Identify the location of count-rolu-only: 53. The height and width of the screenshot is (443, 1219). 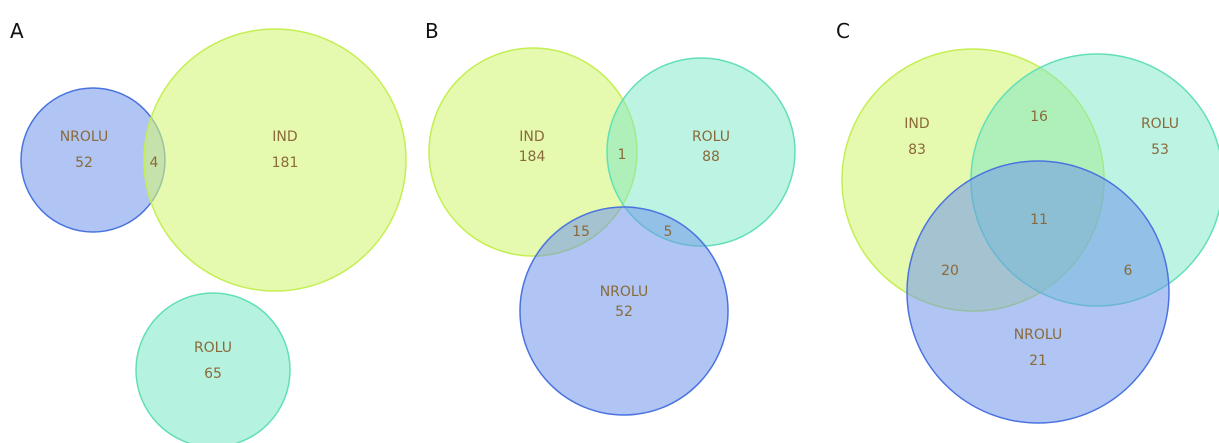
(1160, 150).